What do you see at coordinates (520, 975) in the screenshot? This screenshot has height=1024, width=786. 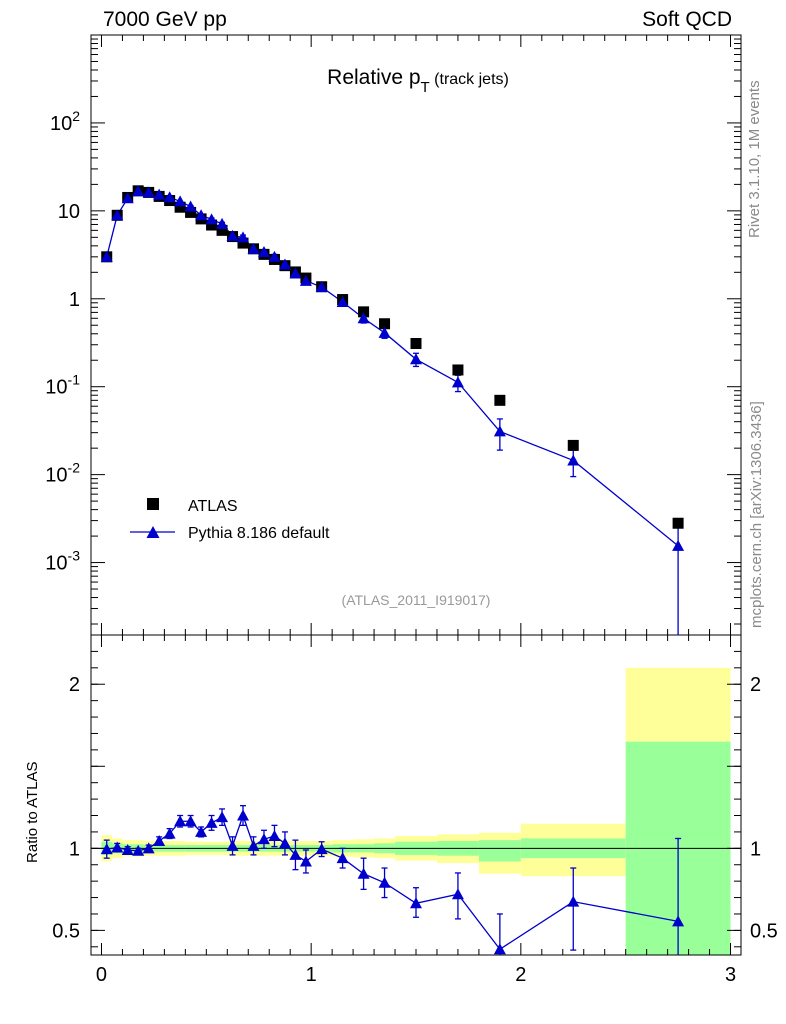 I see `x-tick-label-2: 2` at bounding box center [520, 975].